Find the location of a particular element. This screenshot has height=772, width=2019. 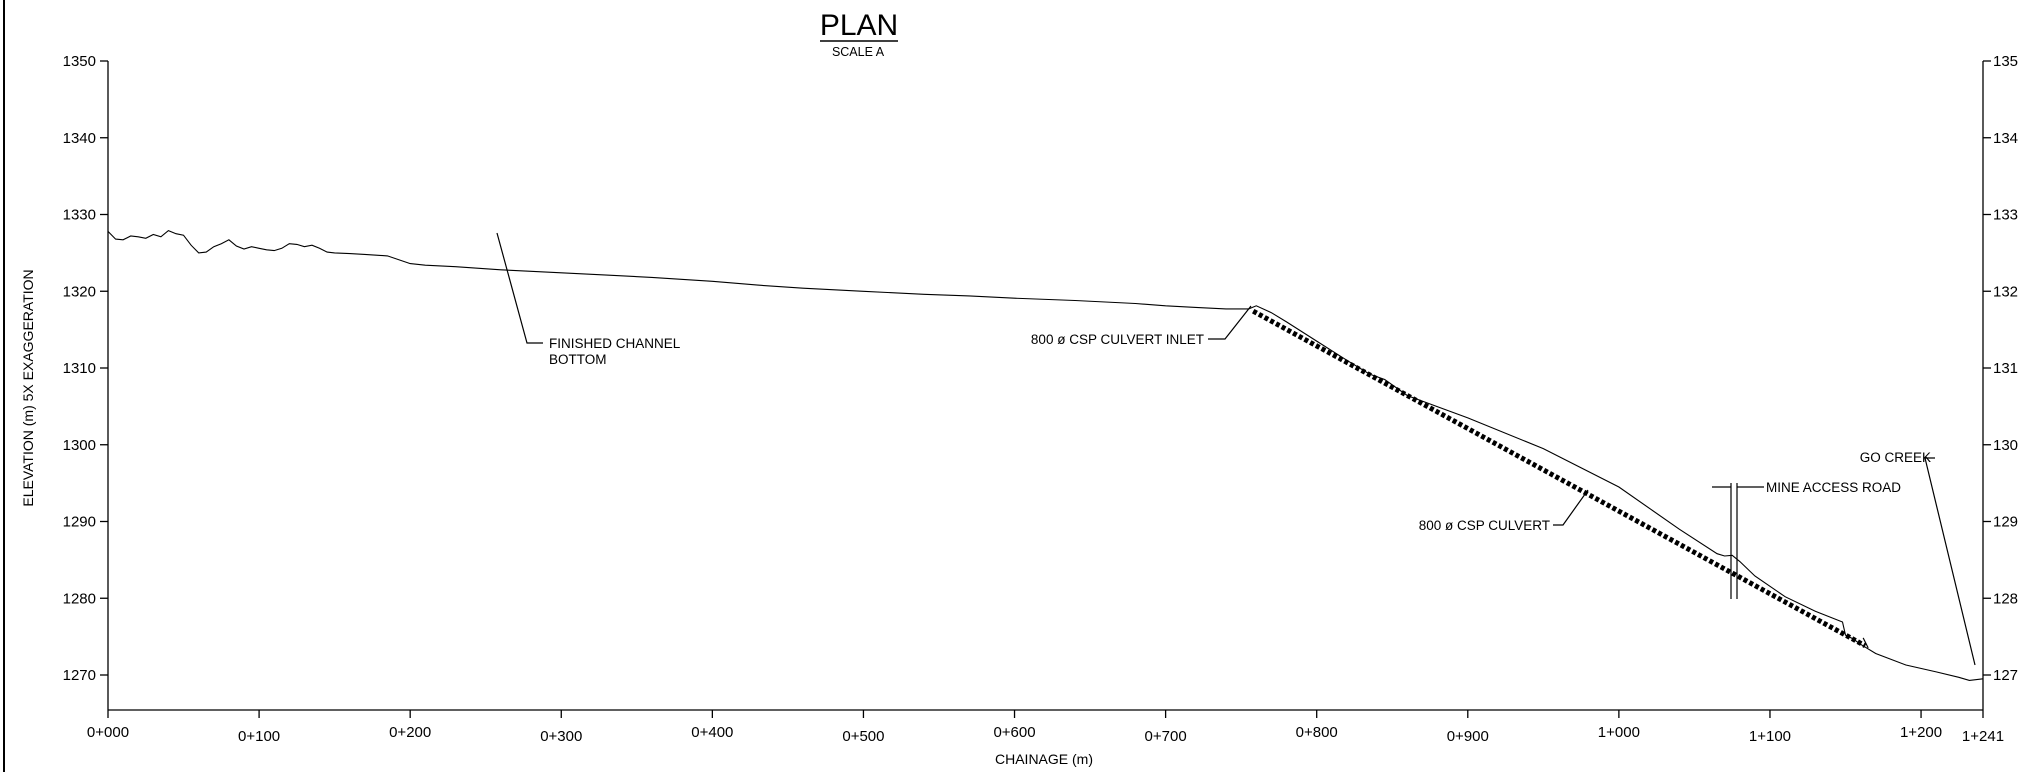

y-tick-label-right: 132 is located at coordinates (2005, 291).